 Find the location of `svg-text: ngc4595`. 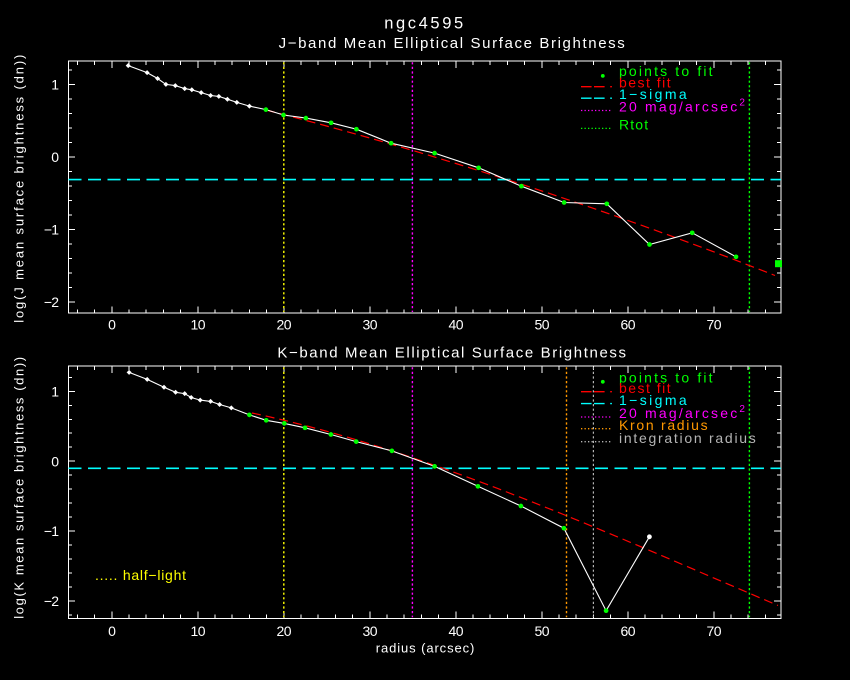

svg-text: ngc4595 is located at coordinates (425, 24).